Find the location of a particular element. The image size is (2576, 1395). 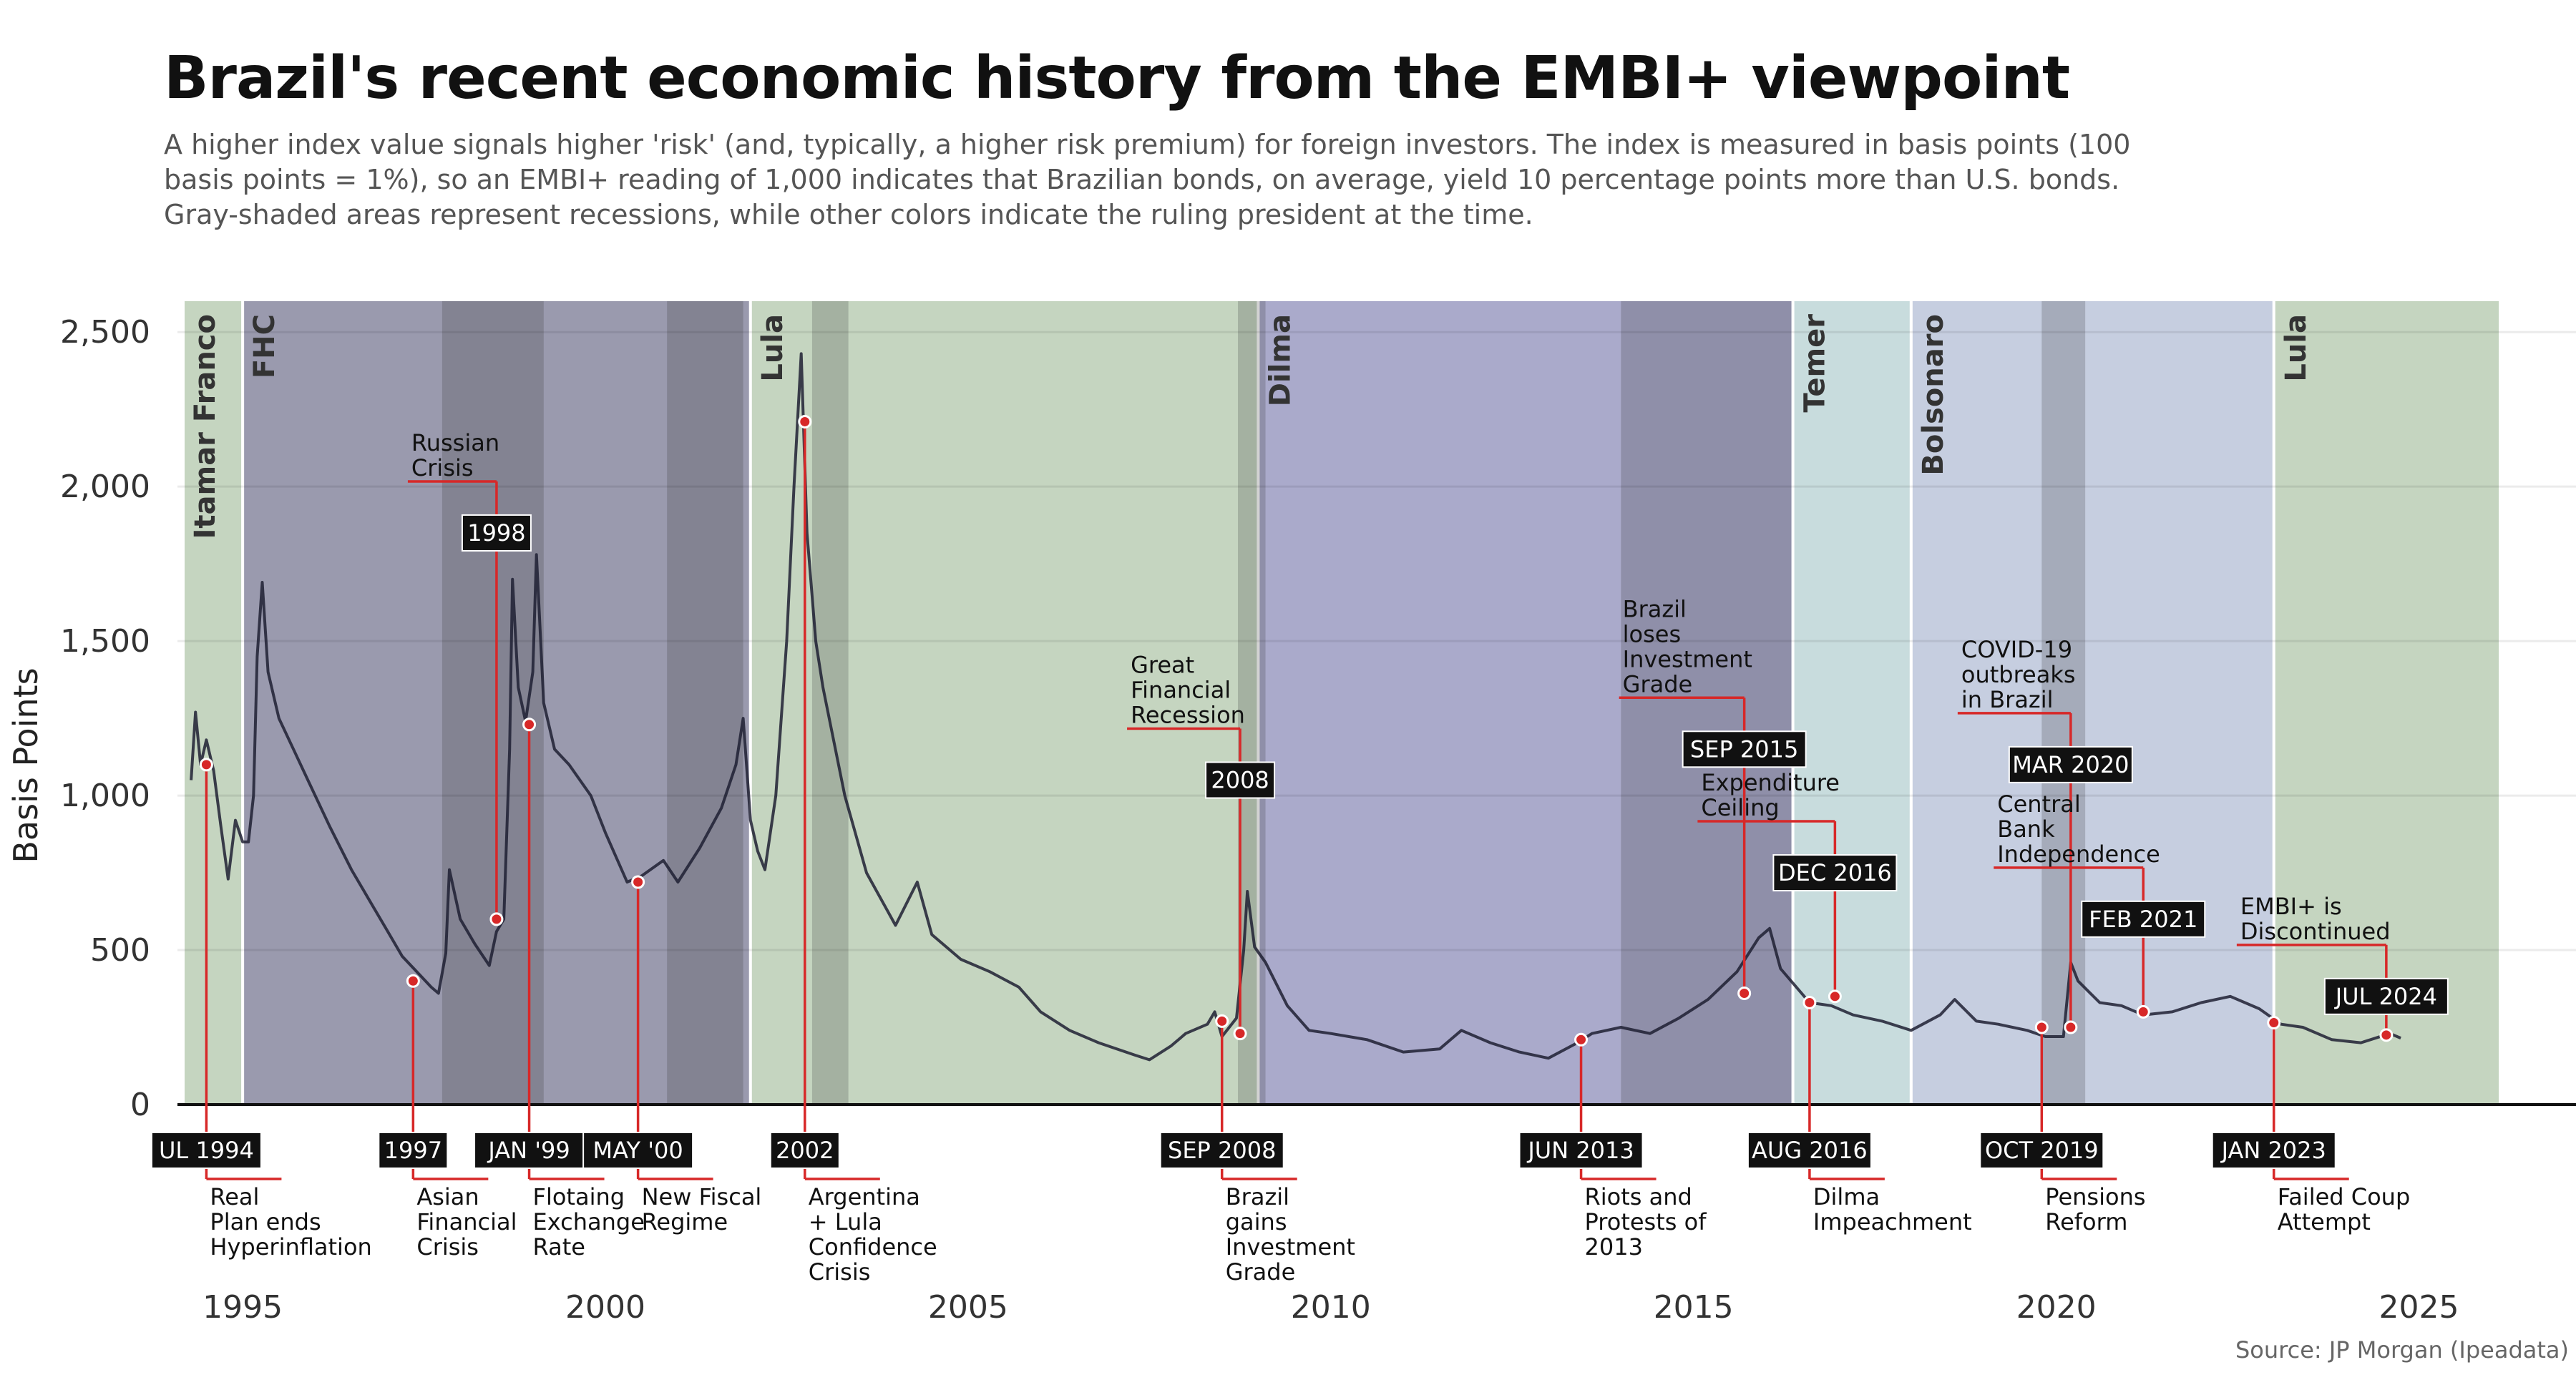

president-label: Bolsonaro is located at coordinates (1933, 395).